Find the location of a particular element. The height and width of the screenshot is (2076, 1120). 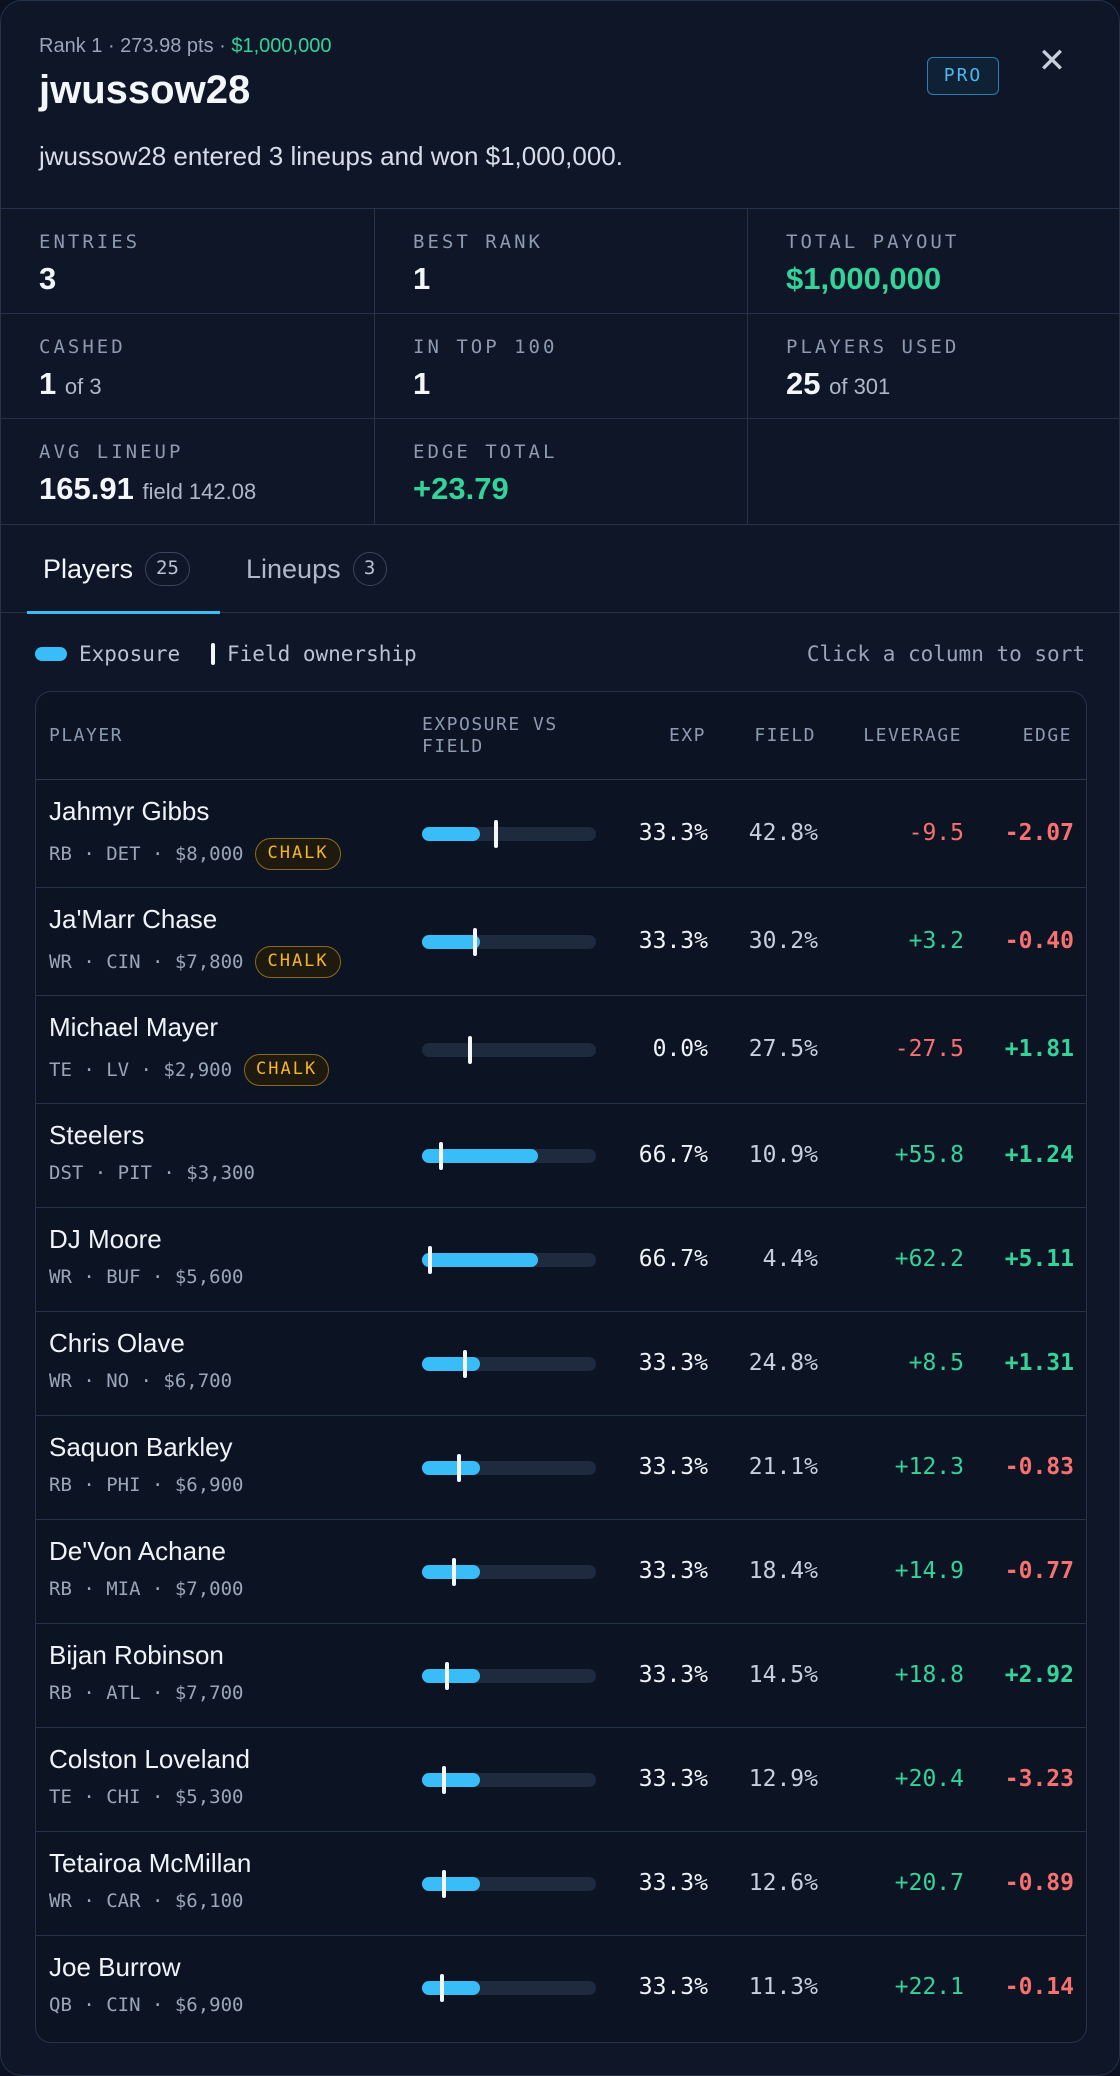

tab-lineups-label: Lineups is located at coordinates (293, 568).